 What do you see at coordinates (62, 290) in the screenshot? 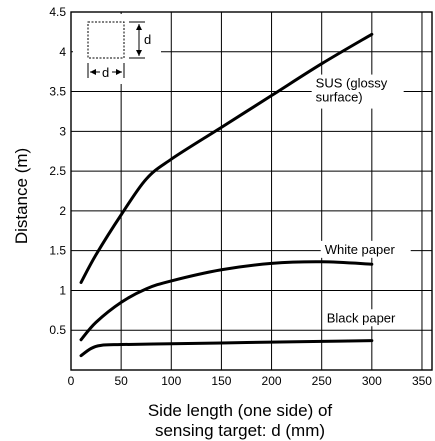
I see `y-tick-label-1: 1` at bounding box center [62, 290].